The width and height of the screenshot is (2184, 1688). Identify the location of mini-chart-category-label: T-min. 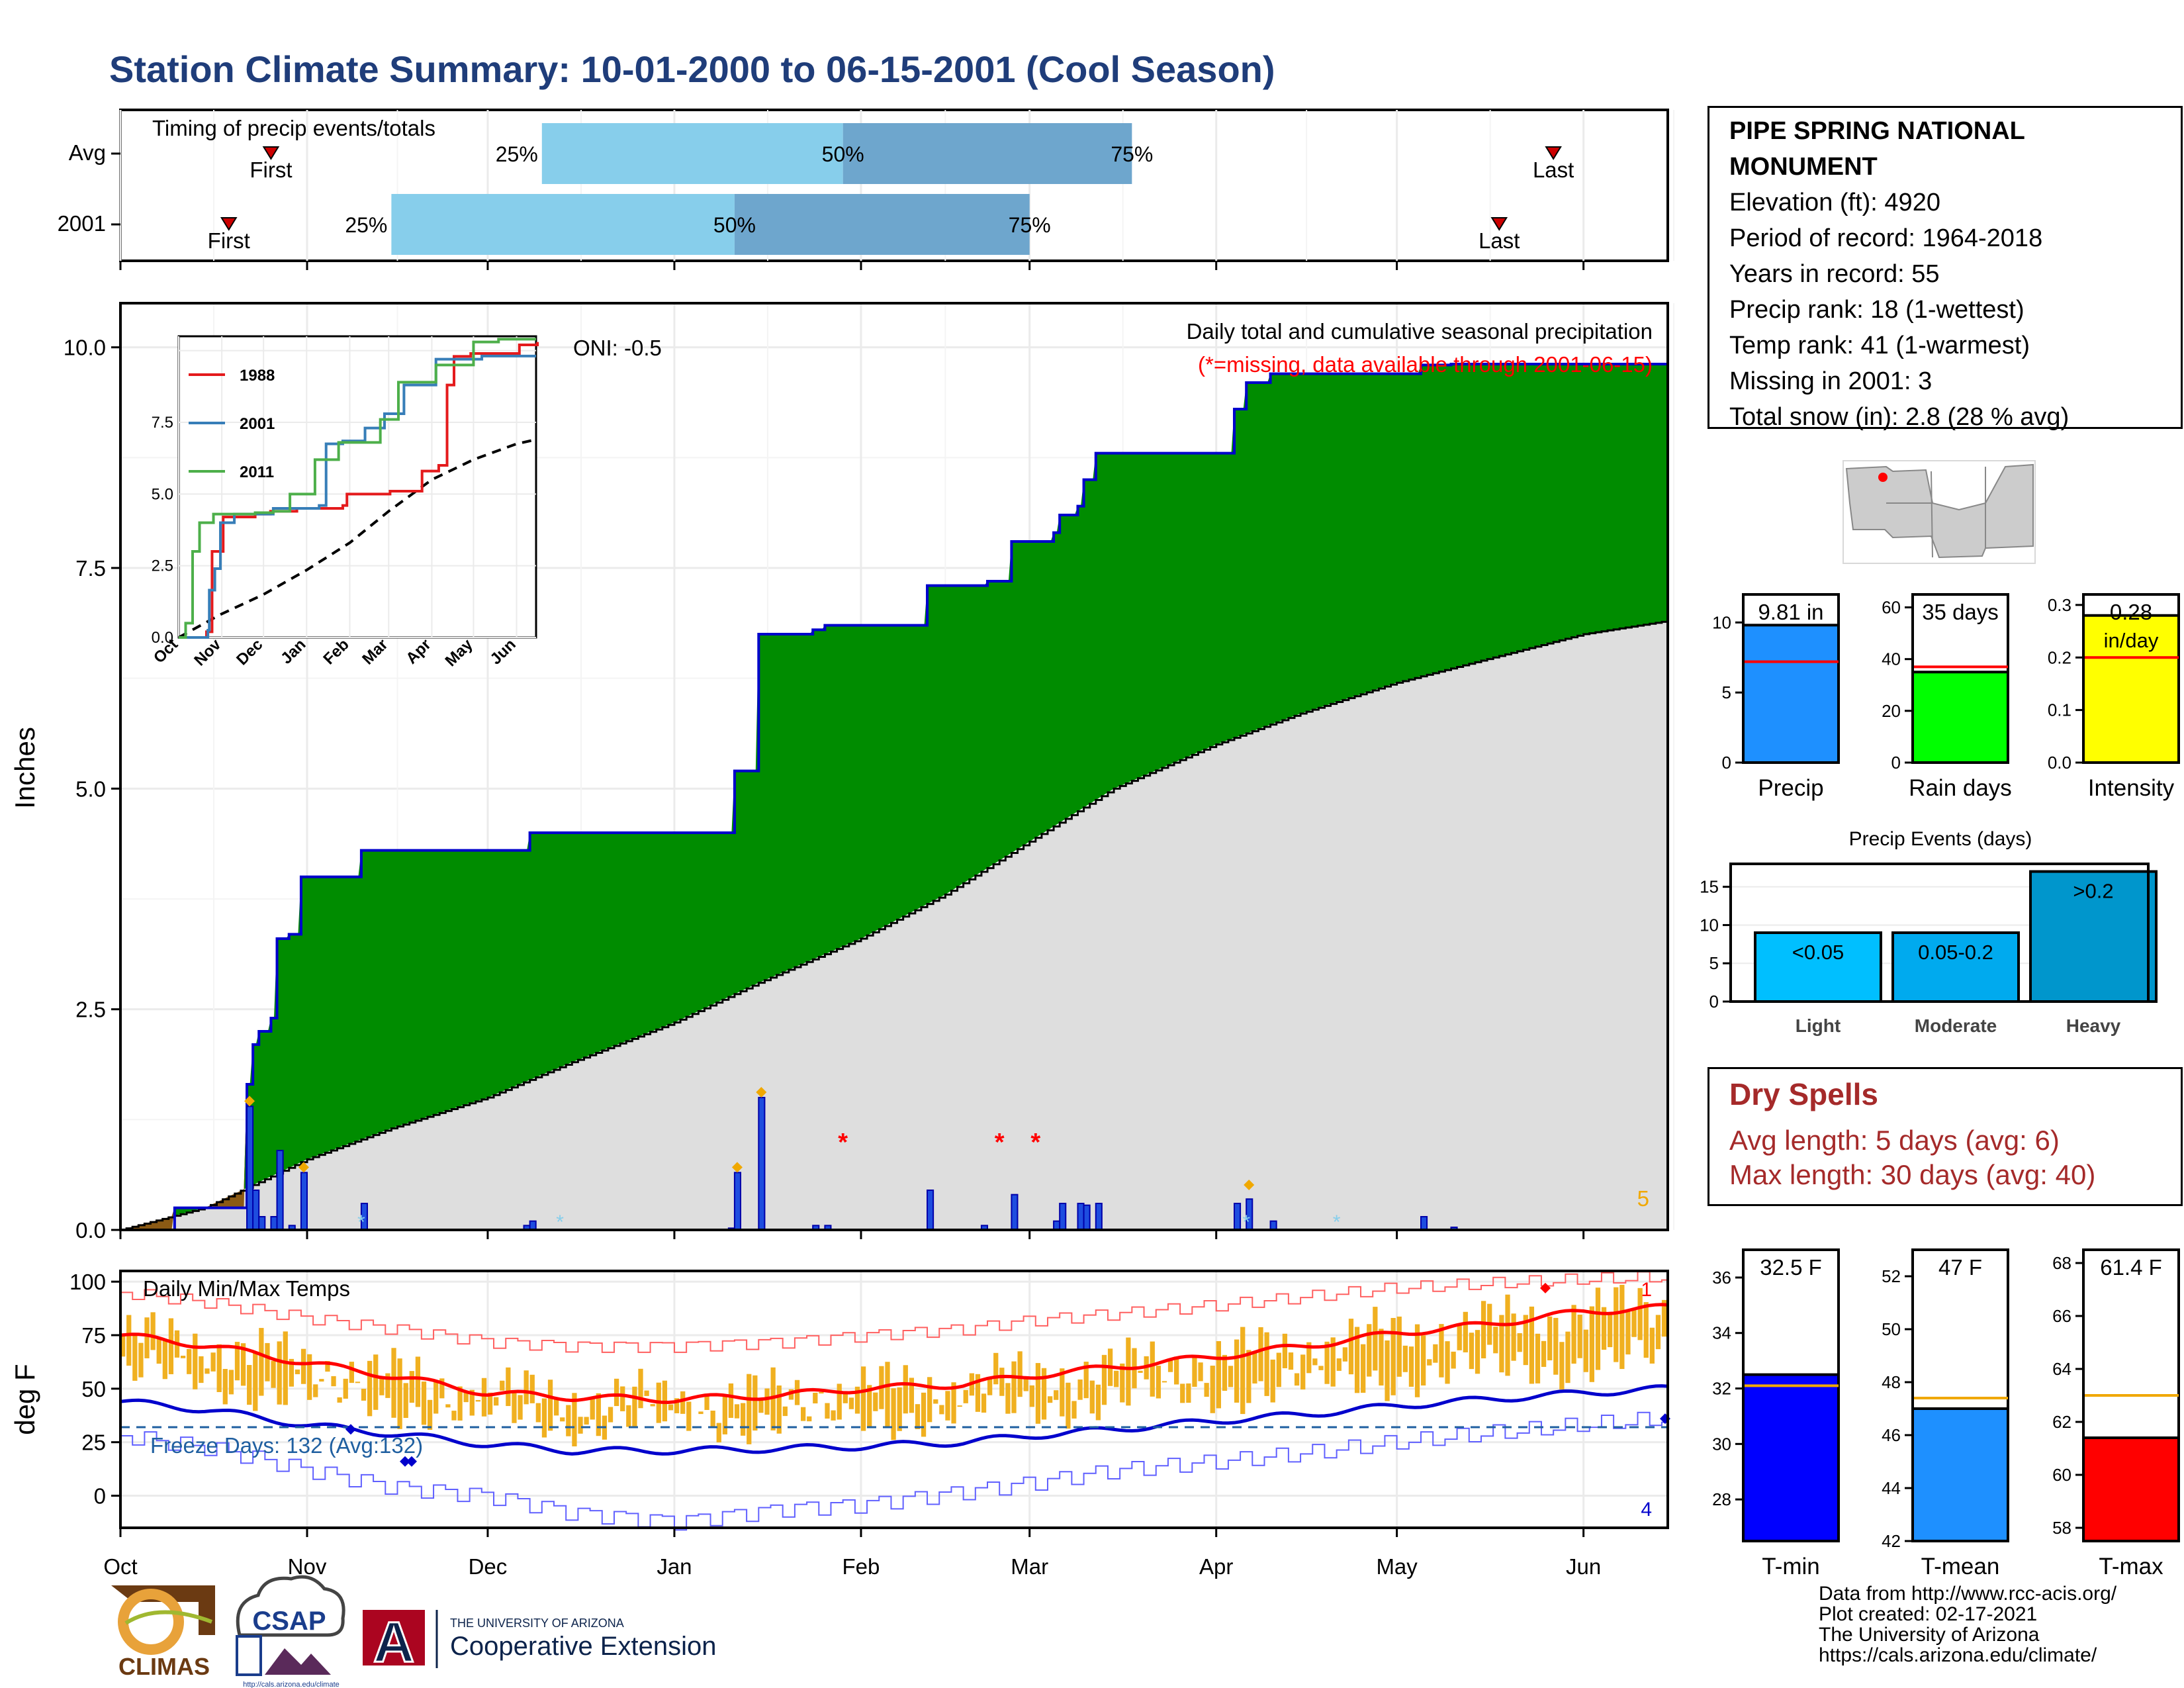
(1791, 1566).